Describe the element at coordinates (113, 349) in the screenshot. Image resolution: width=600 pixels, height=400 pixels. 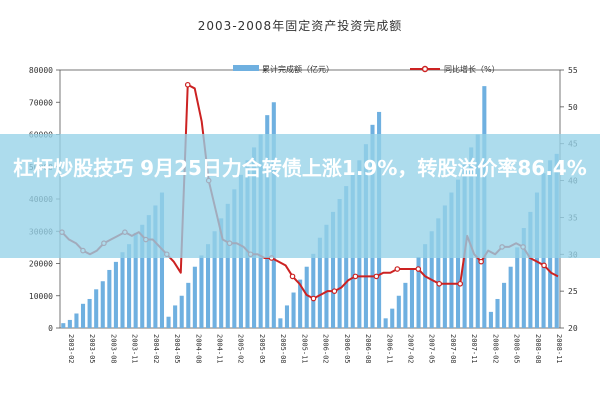
I see `x-axis-tick-label: 2003-08` at that location.